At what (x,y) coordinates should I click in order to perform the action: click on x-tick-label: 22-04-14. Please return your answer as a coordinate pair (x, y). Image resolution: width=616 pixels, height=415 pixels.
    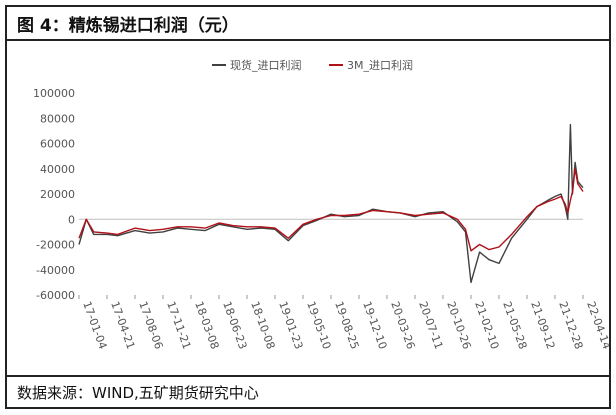
    Looking at the image, I should click on (596, 325).